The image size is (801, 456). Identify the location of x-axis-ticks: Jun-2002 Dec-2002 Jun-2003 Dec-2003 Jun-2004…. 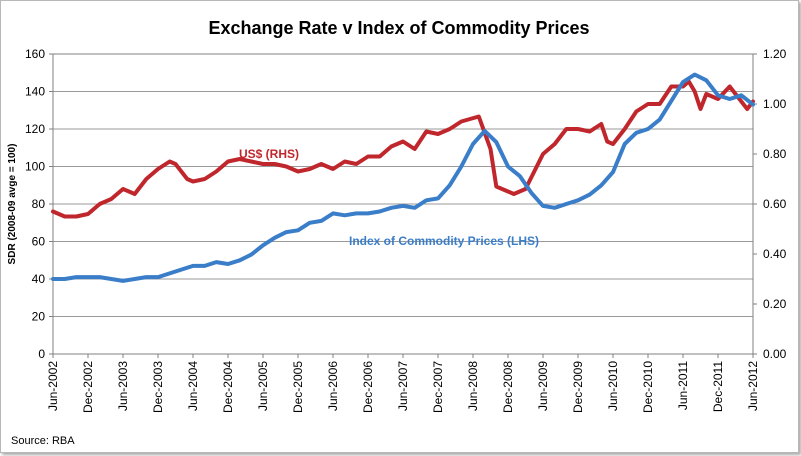
(403, 383).